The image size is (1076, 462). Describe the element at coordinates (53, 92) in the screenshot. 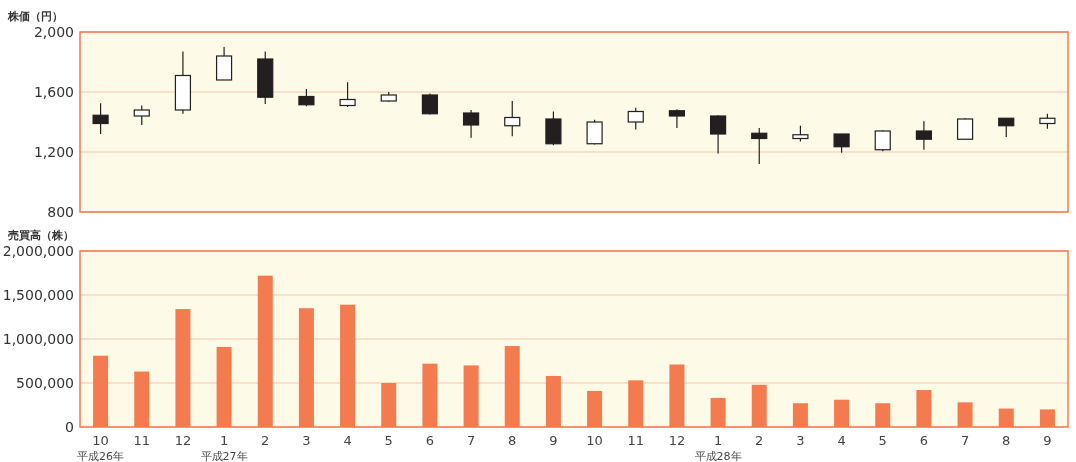

I see `y-tick-label: 1,600` at that location.